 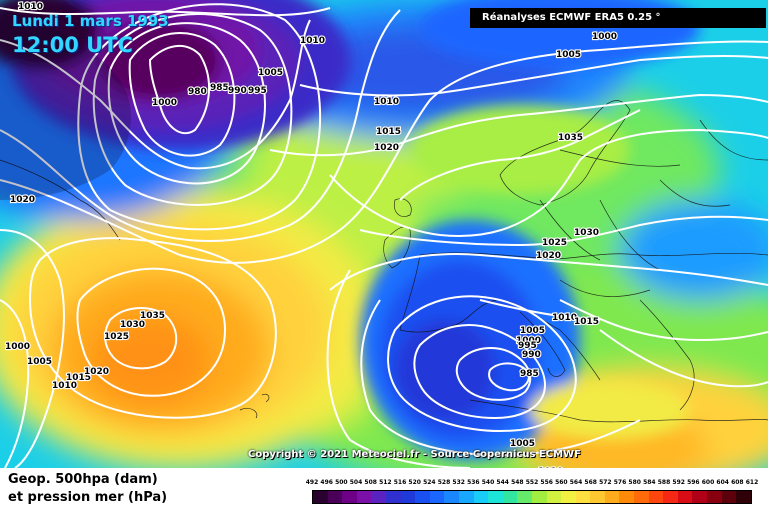 I want to click on color-scale-tick: 604, so click(x=722, y=482).